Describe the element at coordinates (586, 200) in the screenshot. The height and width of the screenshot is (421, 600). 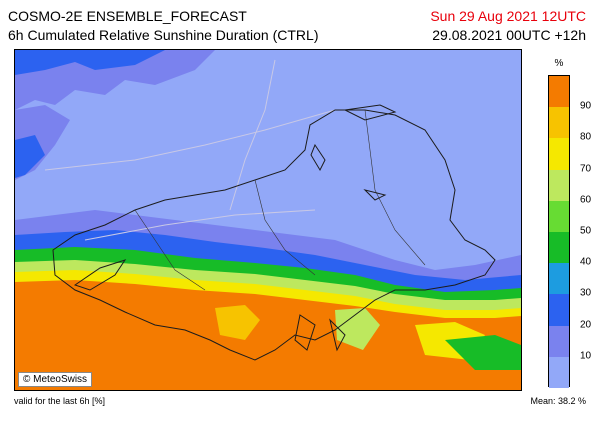
I see `legend-tick-label: 60` at that location.